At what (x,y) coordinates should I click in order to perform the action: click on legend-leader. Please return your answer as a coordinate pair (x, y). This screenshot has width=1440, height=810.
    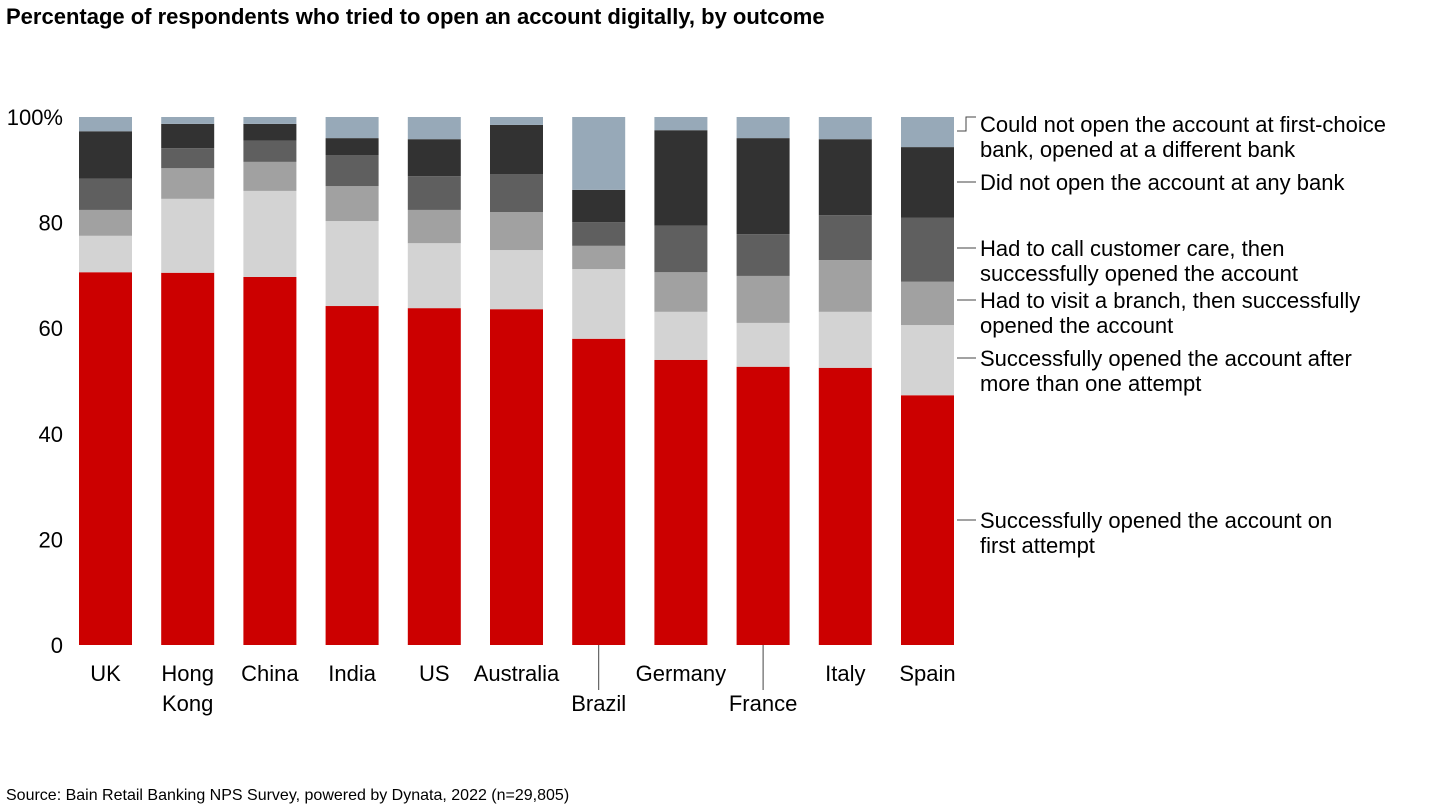
    Looking at the image, I should click on (966, 124).